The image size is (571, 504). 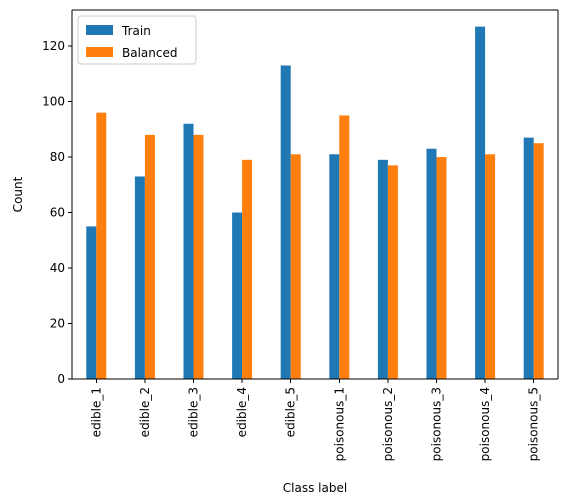 What do you see at coordinates (315, 488) in the screenshot?
I see `x-axis-title: Class label` at bounding box center [315, 488].